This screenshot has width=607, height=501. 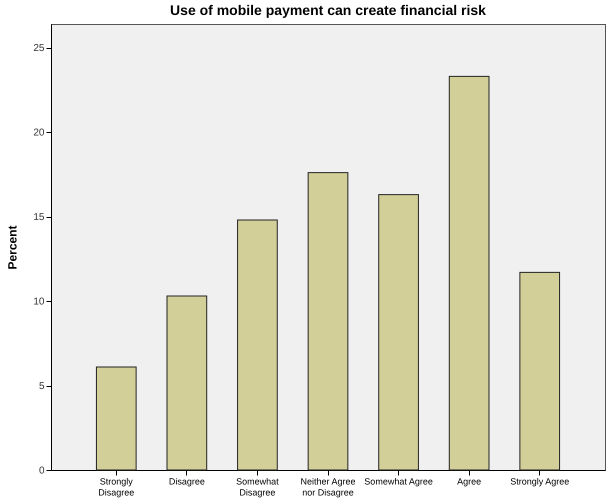 I want to click on y-tick-label: 5, so click(x=41, y=386).